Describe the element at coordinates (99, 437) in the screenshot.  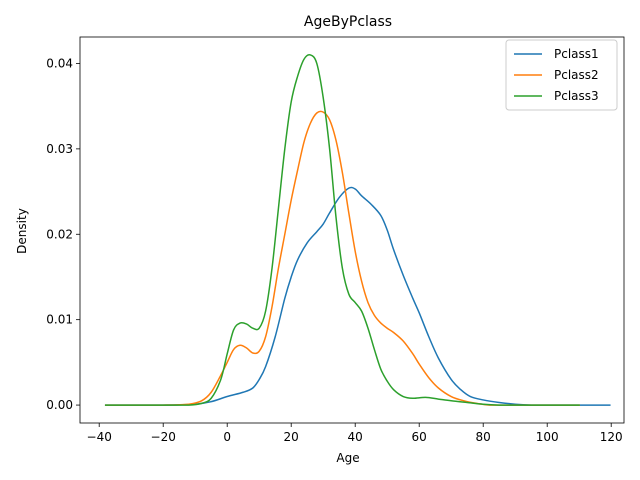
I see `x-tick-label: −40` at that location.